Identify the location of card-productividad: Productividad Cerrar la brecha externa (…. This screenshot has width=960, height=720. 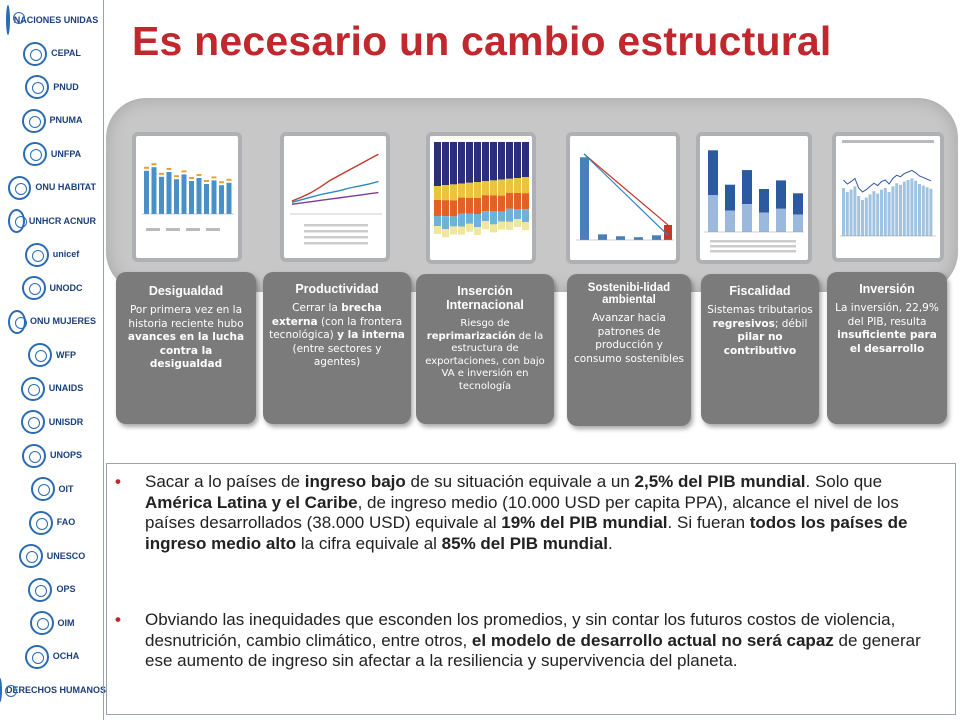
(337, 348).